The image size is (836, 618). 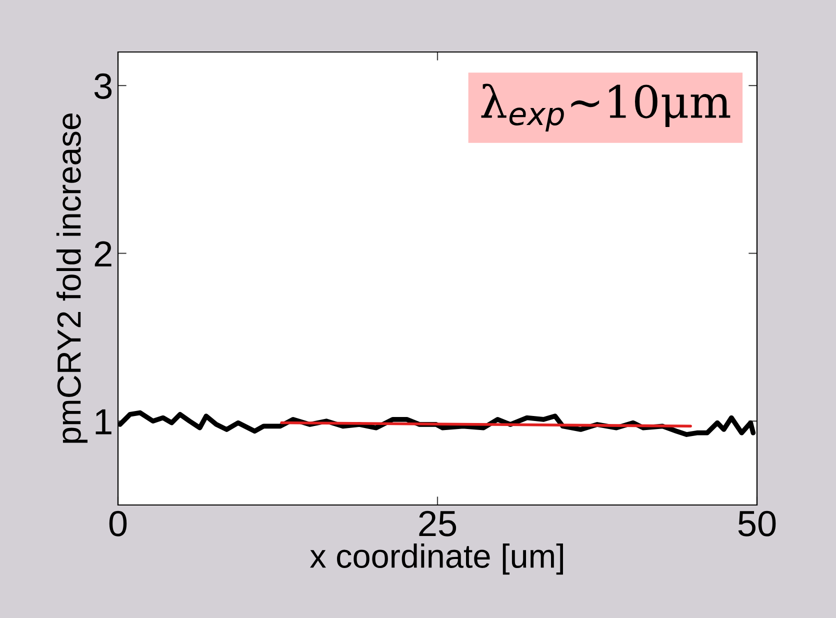 I want to click on x-tick-label: 50, so click(x=757, y=523).